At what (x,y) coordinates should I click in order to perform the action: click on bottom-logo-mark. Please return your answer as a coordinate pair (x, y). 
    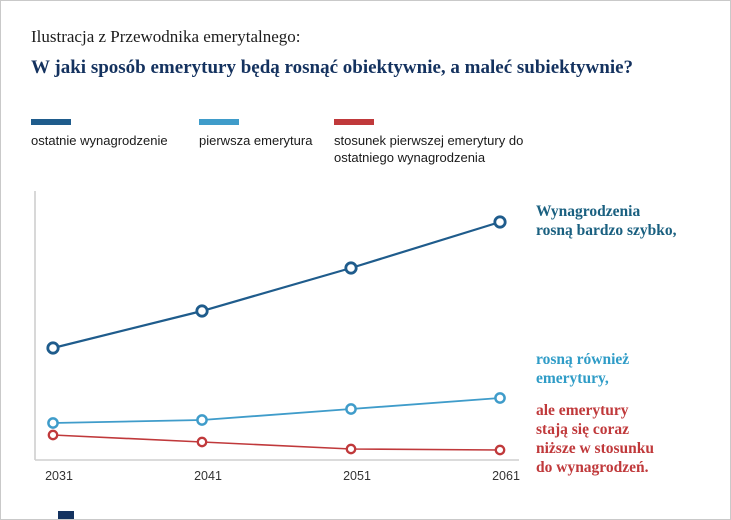
    Looking at the image, I should click on (66, 515).